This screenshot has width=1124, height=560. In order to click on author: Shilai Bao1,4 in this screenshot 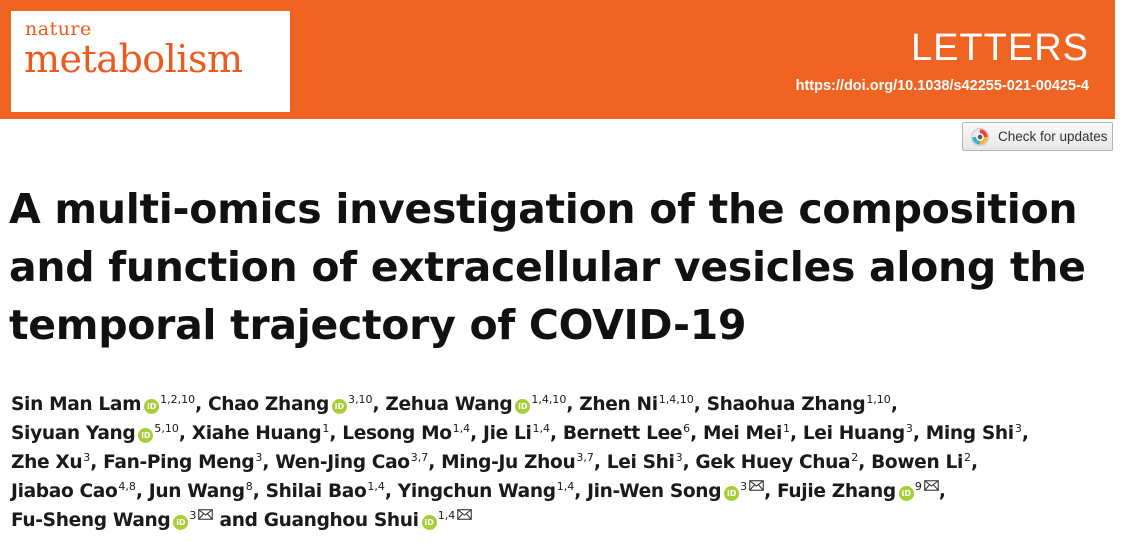, I will do `click(325, 491)`.